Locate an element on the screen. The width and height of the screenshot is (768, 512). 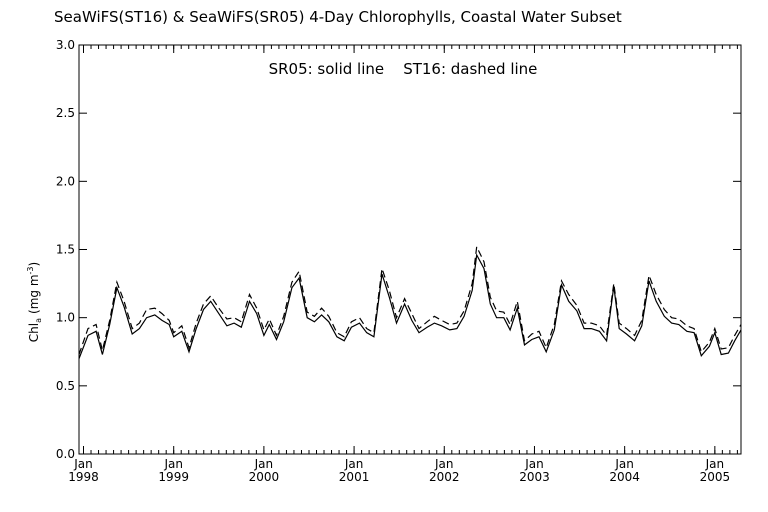
x-tick-year-label: 2005 is located at coordinates (715, 477).